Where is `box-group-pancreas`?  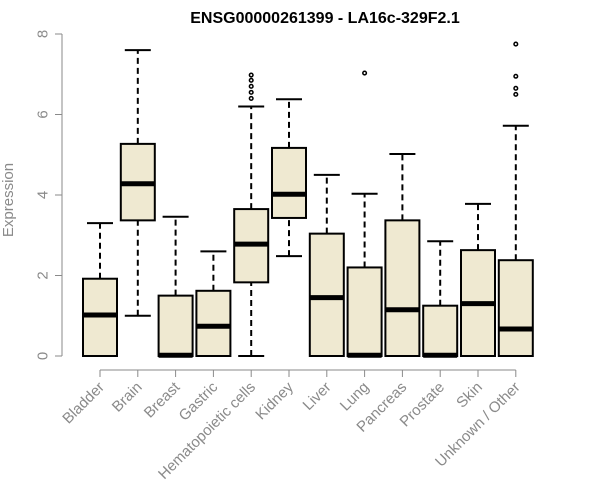 box-group-pancreas is located at coordinates (402, 254).